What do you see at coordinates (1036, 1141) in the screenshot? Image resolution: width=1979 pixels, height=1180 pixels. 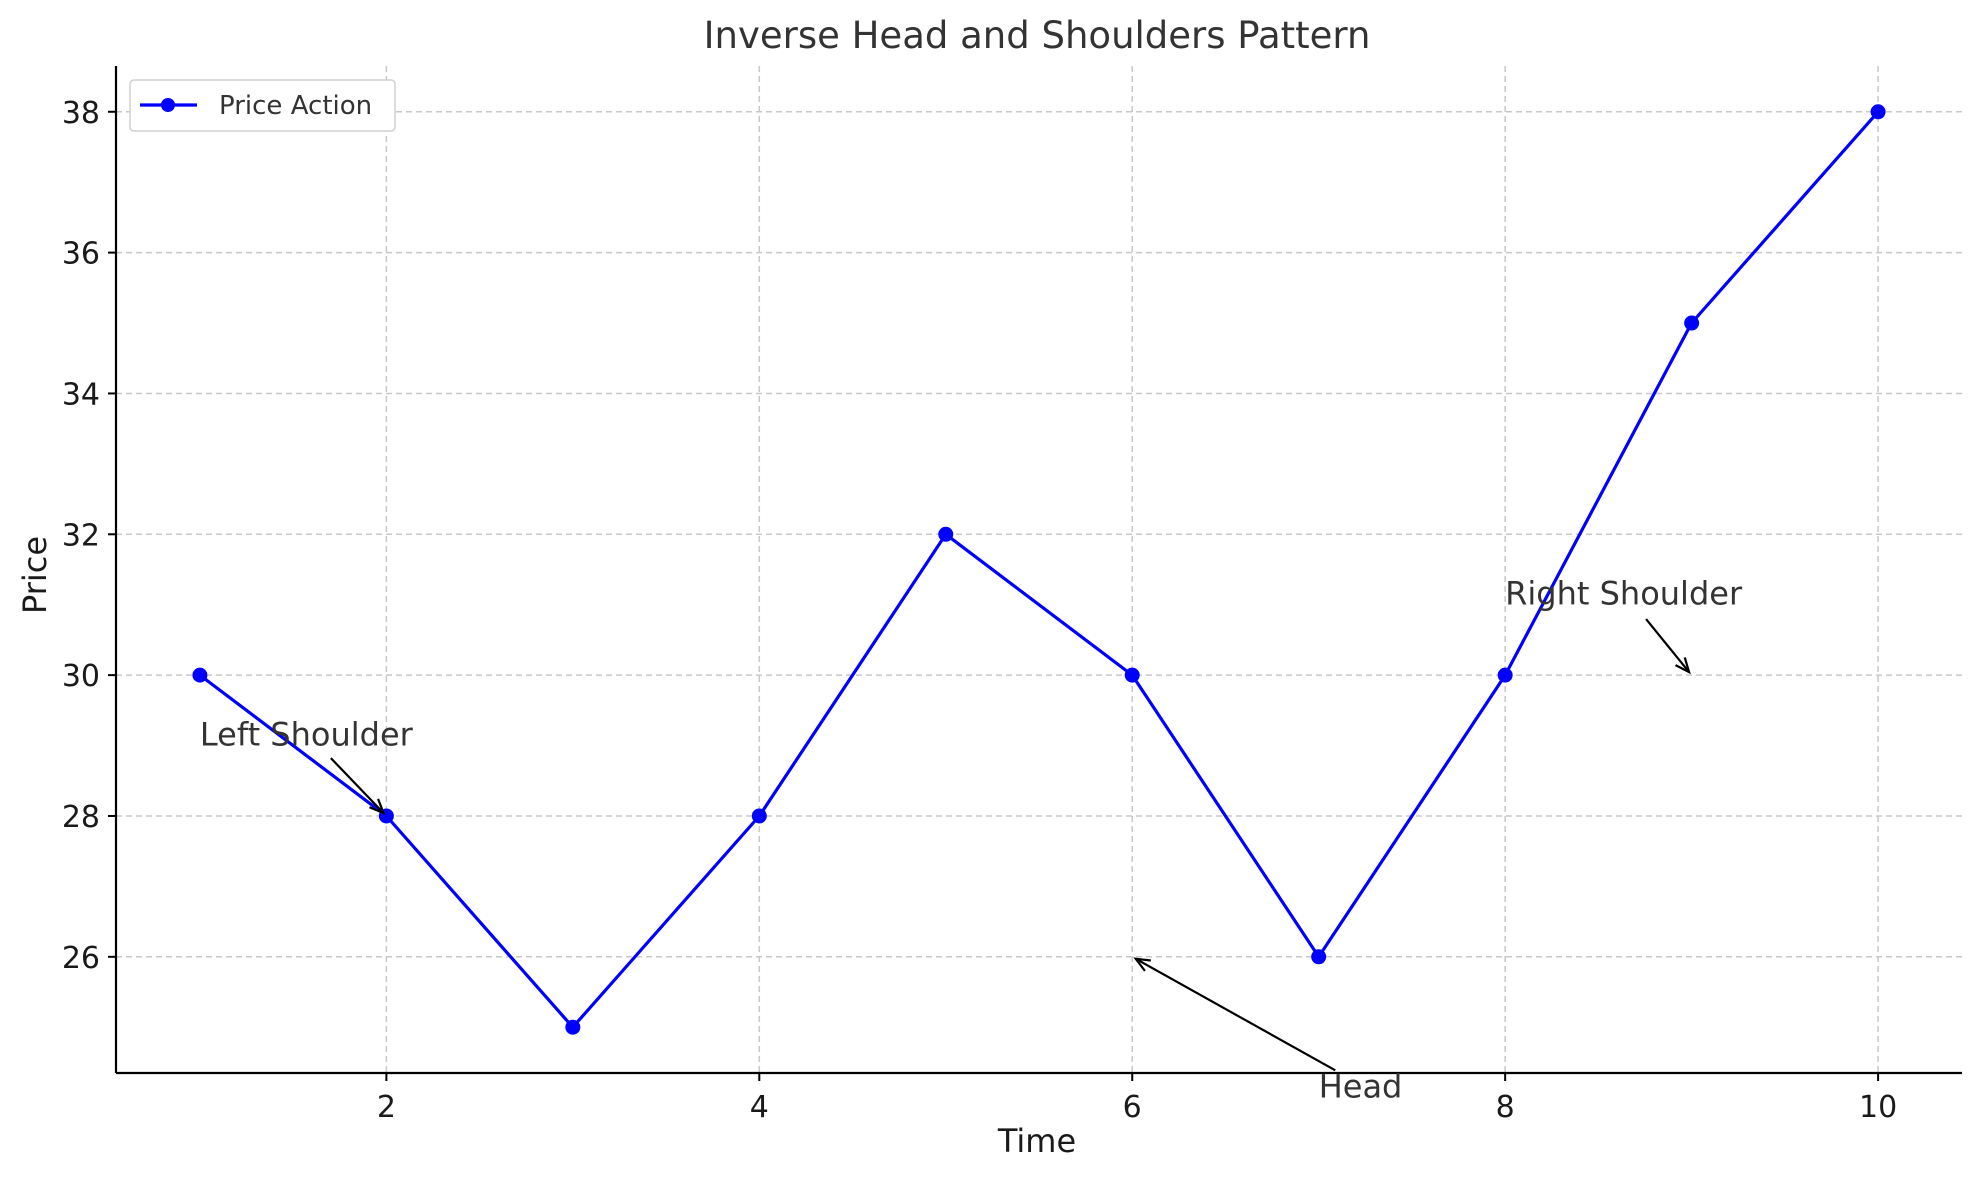 I see `x-axis-label: Time` at bounding box center [1036, 1141].